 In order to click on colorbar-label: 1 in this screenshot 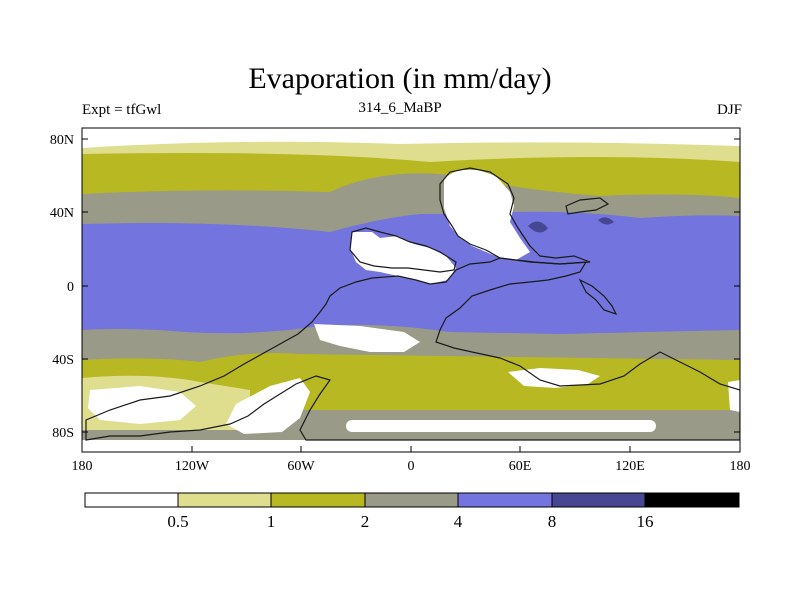, I will do `click(271, 521)`.